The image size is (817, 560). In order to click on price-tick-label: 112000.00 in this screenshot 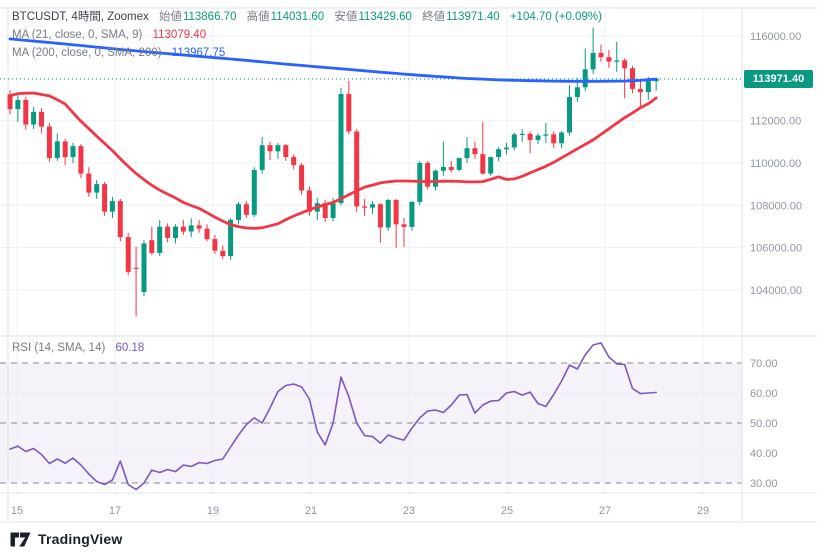, I will do `click(775, 122)`.